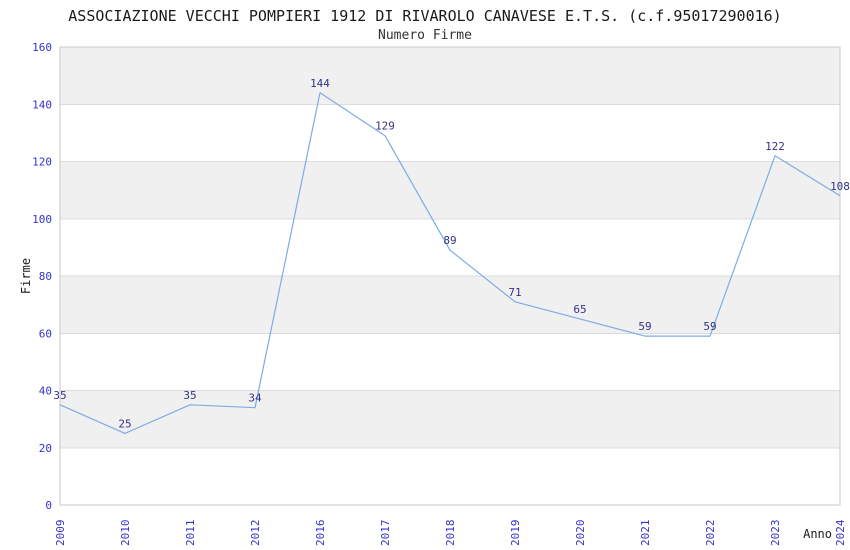  Describe the element at coordinates (710, 533) in the screenshot. I see `x-tick-label: 2022` at that location.